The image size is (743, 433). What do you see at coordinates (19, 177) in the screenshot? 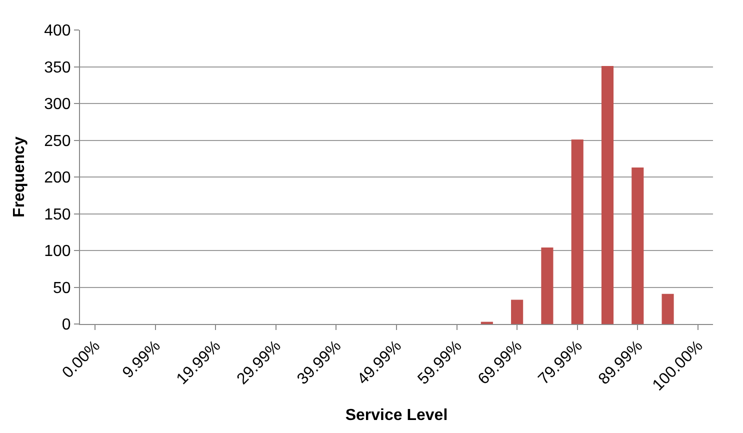
I see `y-axis-title: Frequency` at bounding box center [19, 177].